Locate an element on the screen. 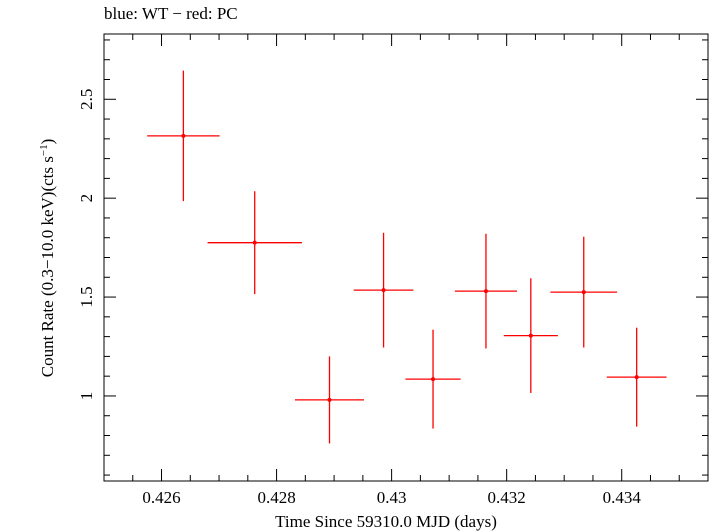  x-axis-label: Time Since 59310.0 MJD (days) is located at coordinates (386, 521).